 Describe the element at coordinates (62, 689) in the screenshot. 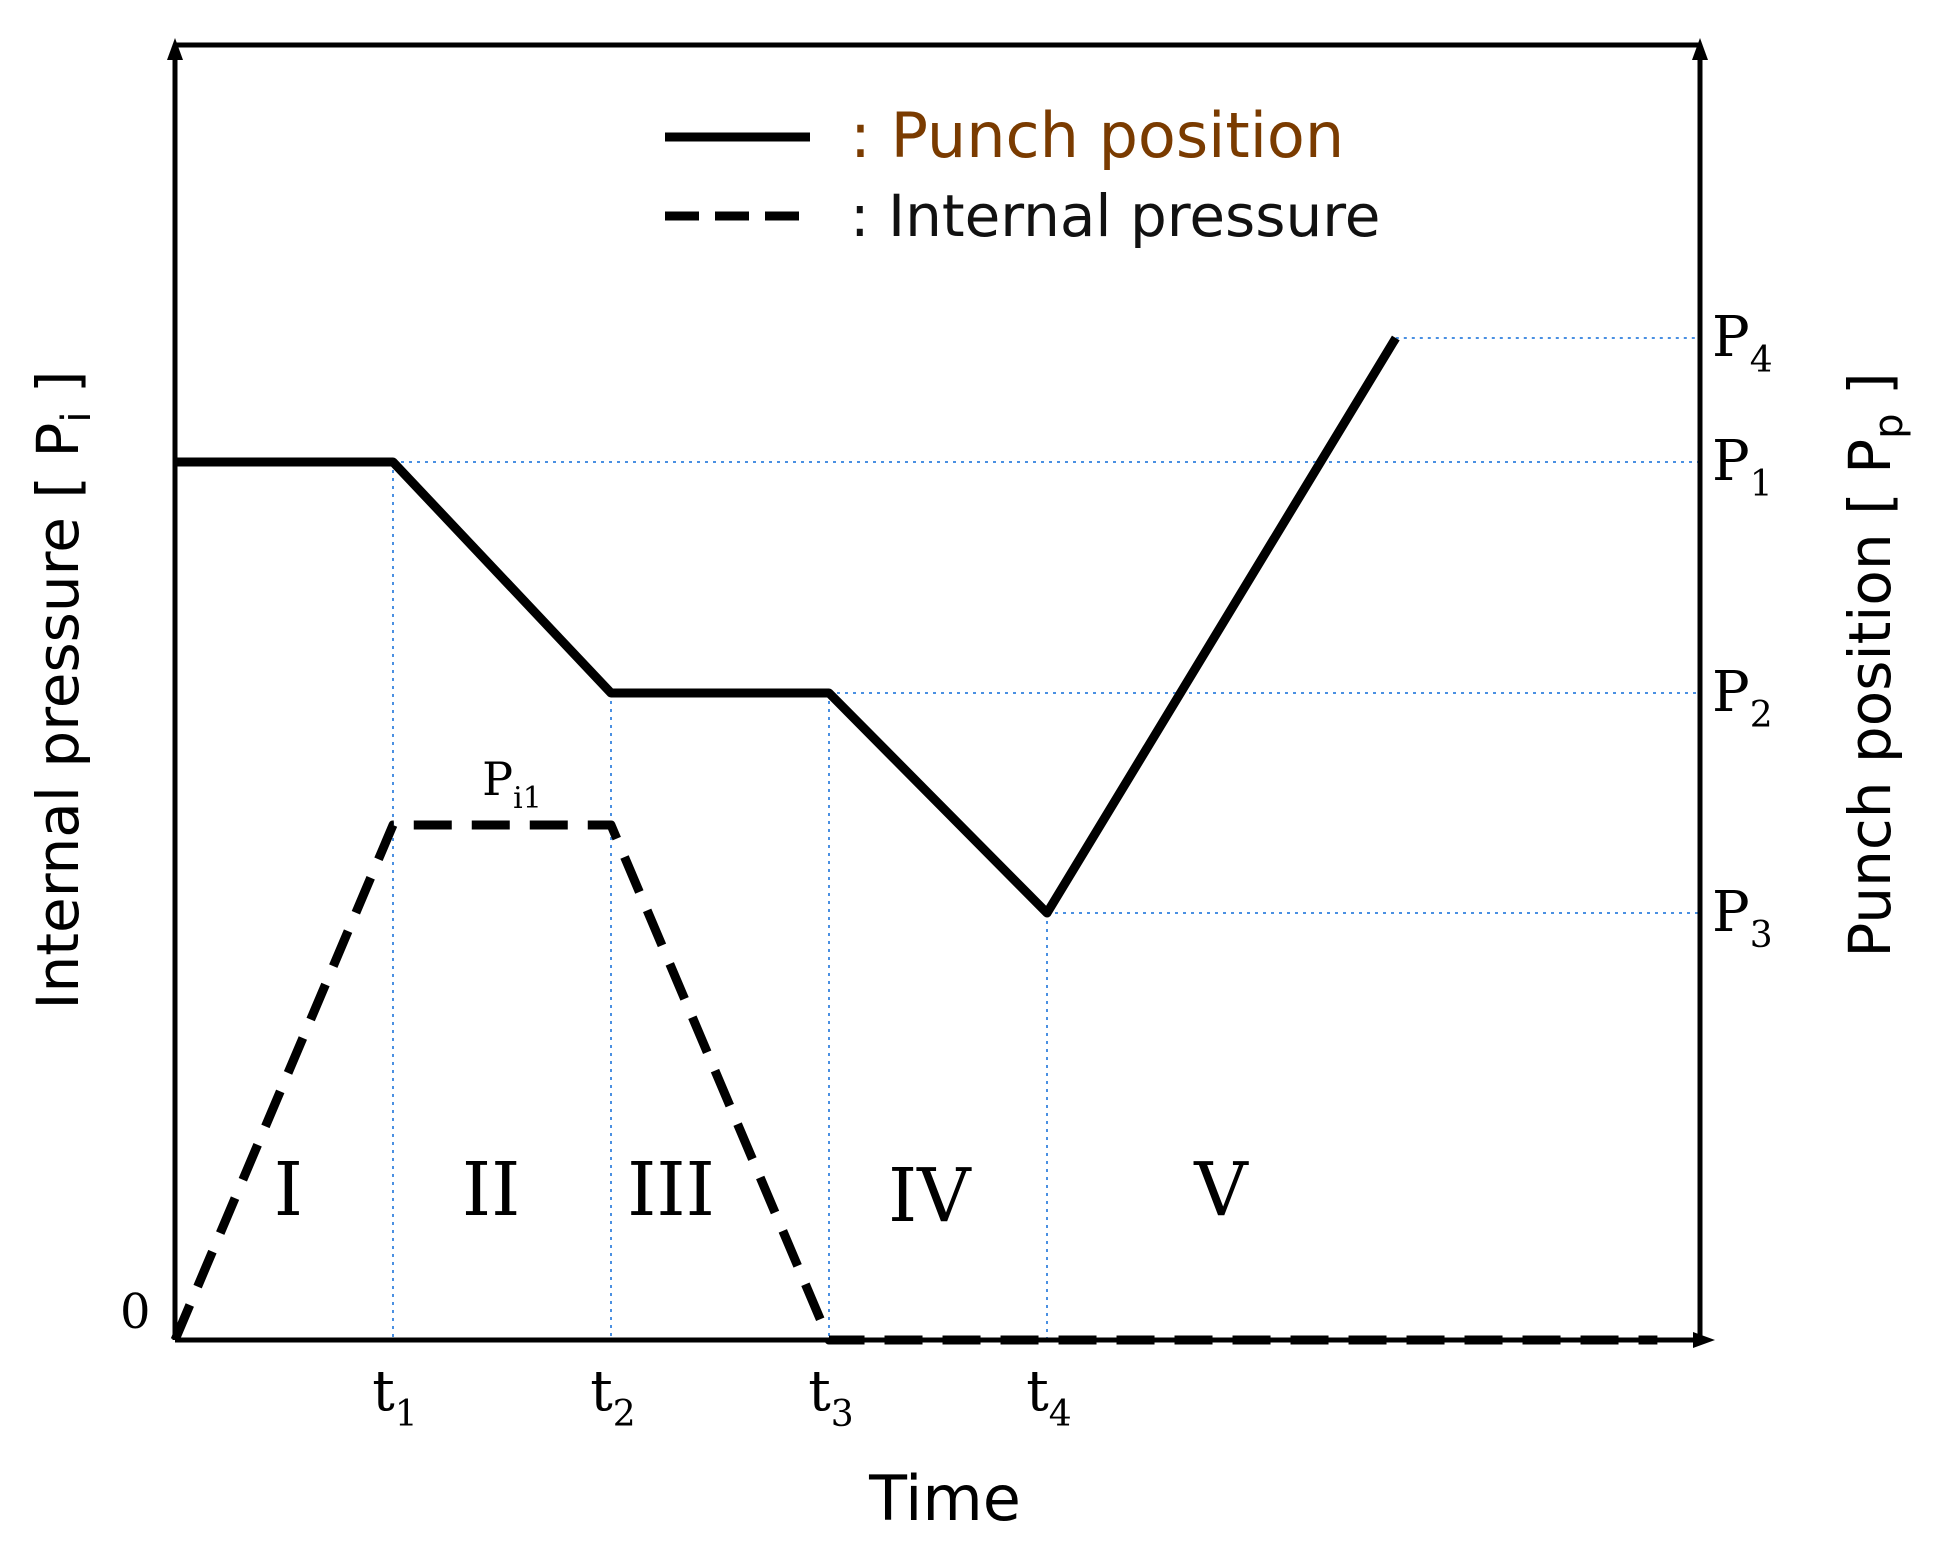

I see `left-axis-title: Internal pressure [ Pi ]` at that location.